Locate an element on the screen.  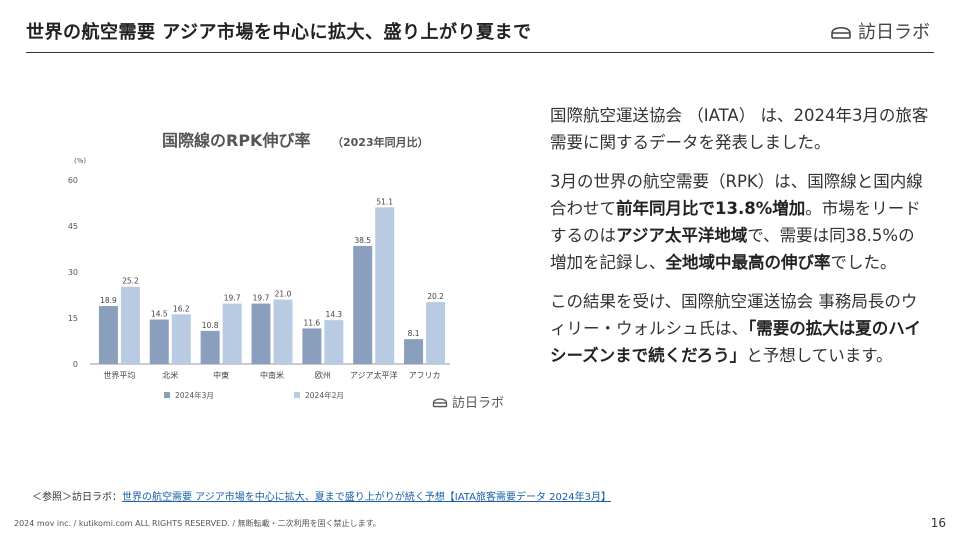
bar-value-label: 18.9 is located at coordinates (108, 300).